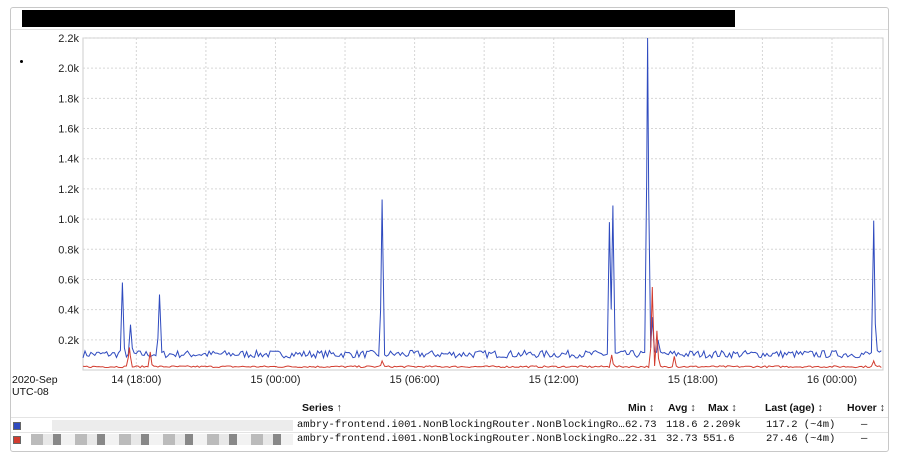 The height and width of the screenshot is (458, 900). What do you see at coordinates (682, 439) in the screenshot?
I see `legend-avg: 32.73` at bounding box center [682, 439].